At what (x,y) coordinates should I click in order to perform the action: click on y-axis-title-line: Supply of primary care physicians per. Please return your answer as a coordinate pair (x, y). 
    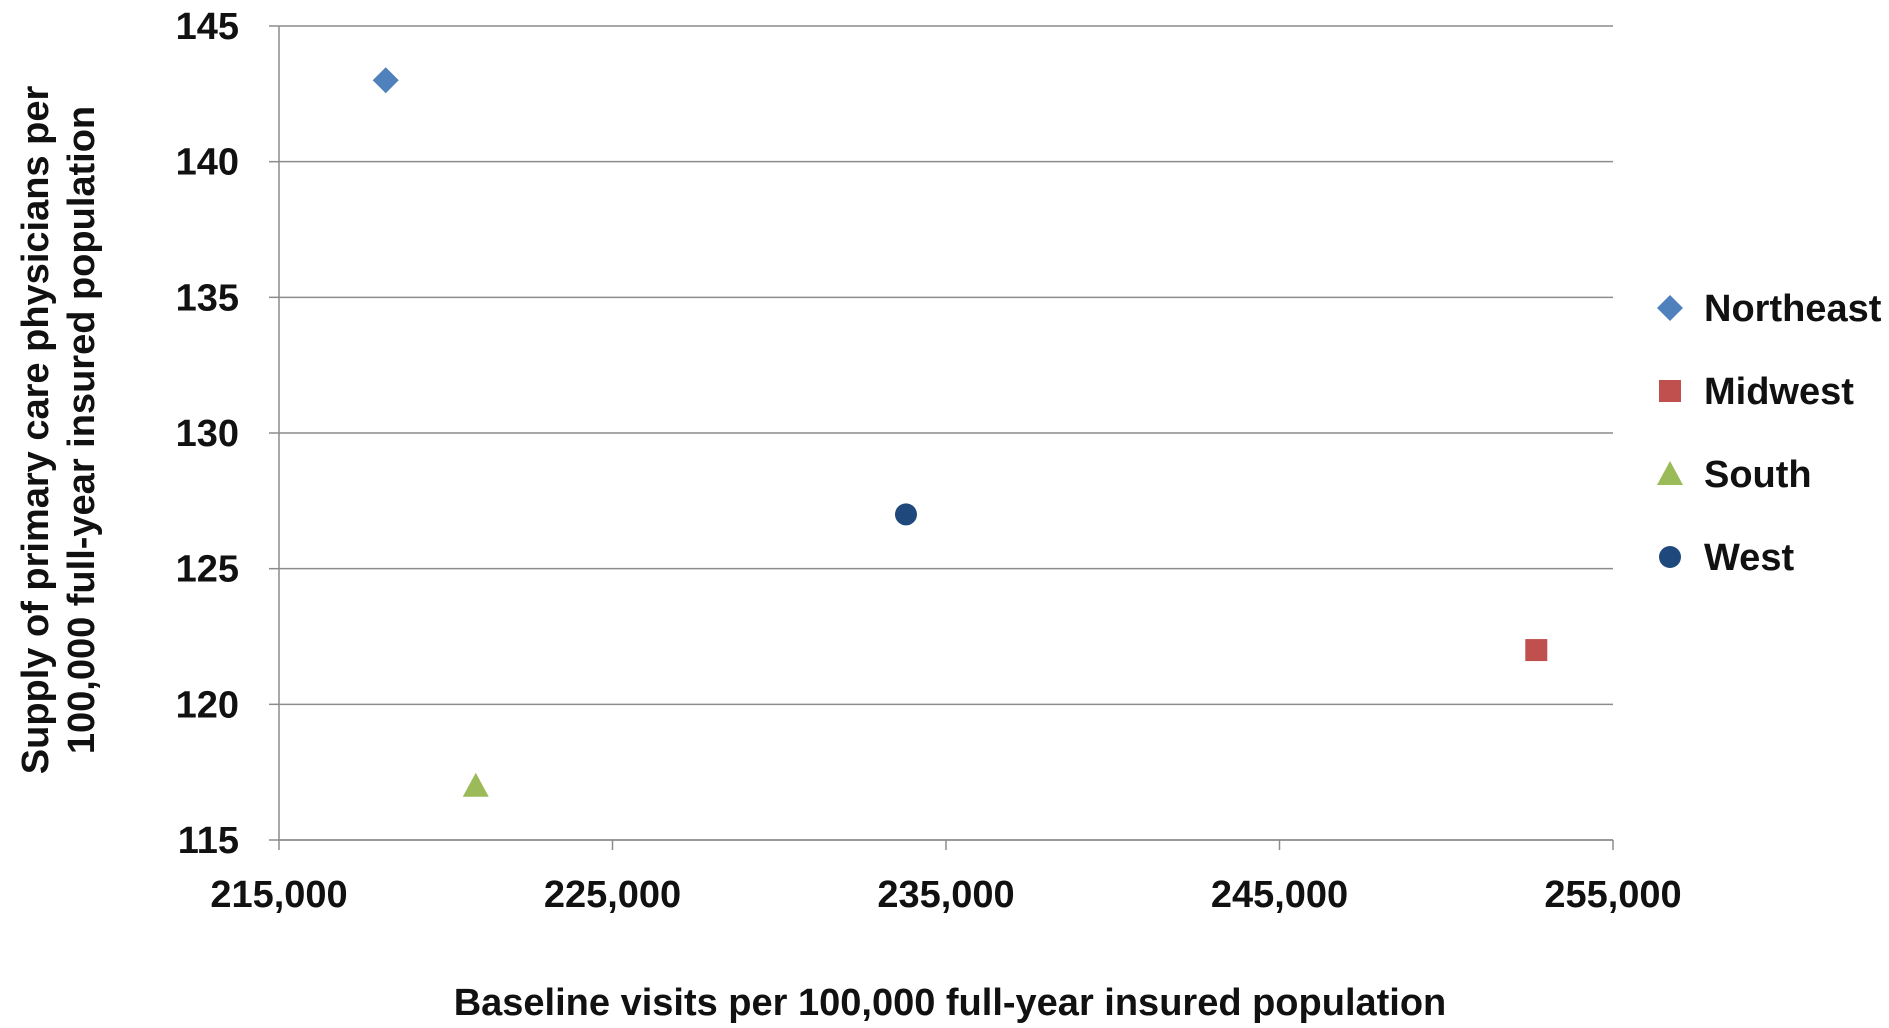
    Looking at the image, I should click on (36, 430).